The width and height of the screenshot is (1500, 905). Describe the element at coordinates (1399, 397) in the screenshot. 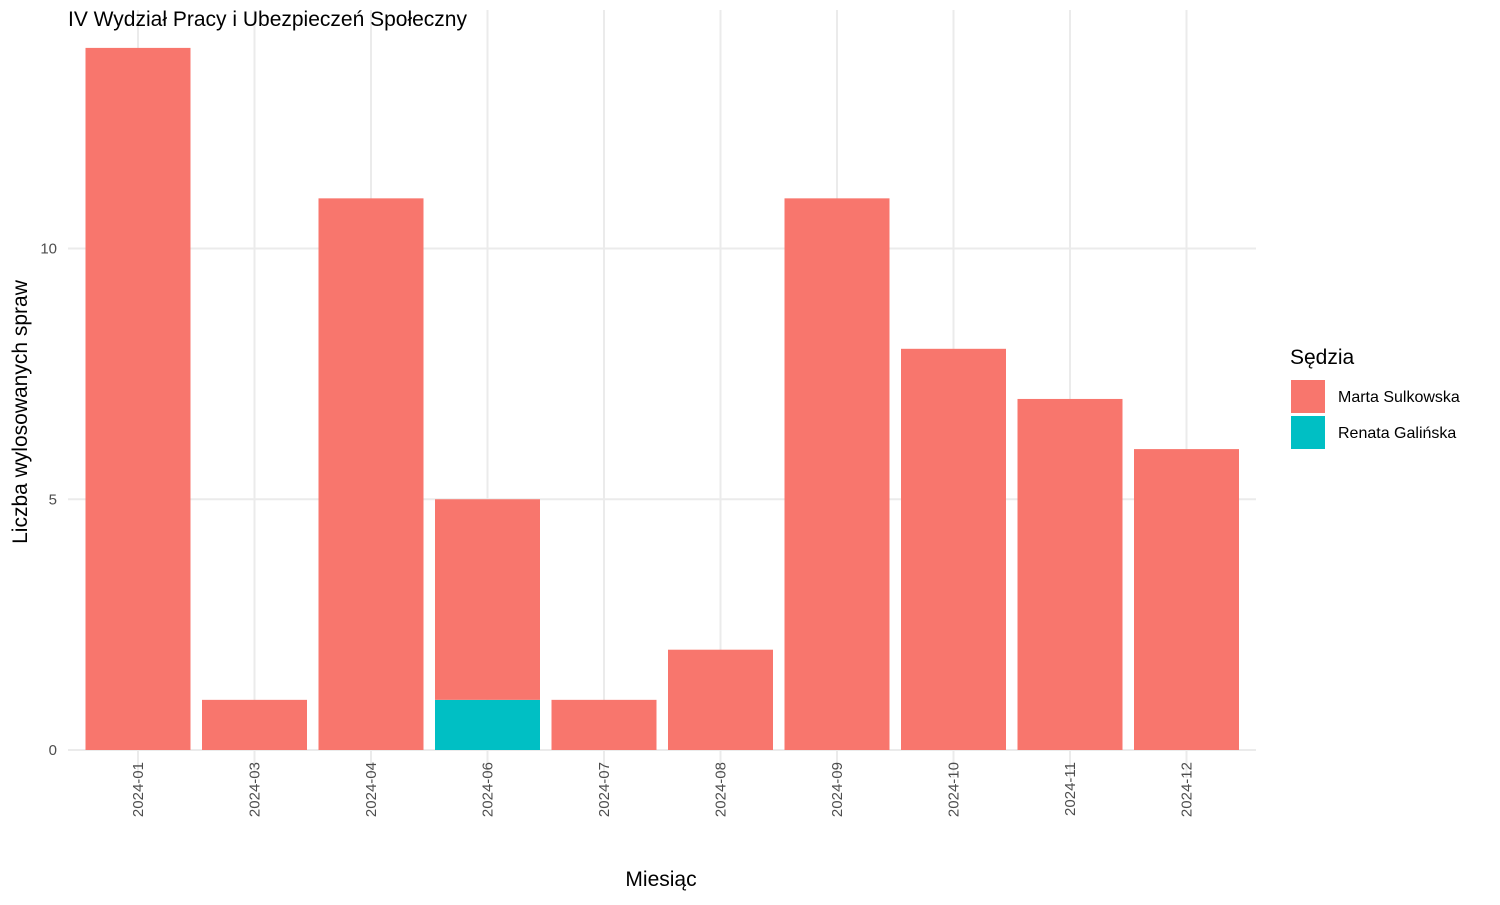

I see `legend-label: Marta Sulkowska` at that location.